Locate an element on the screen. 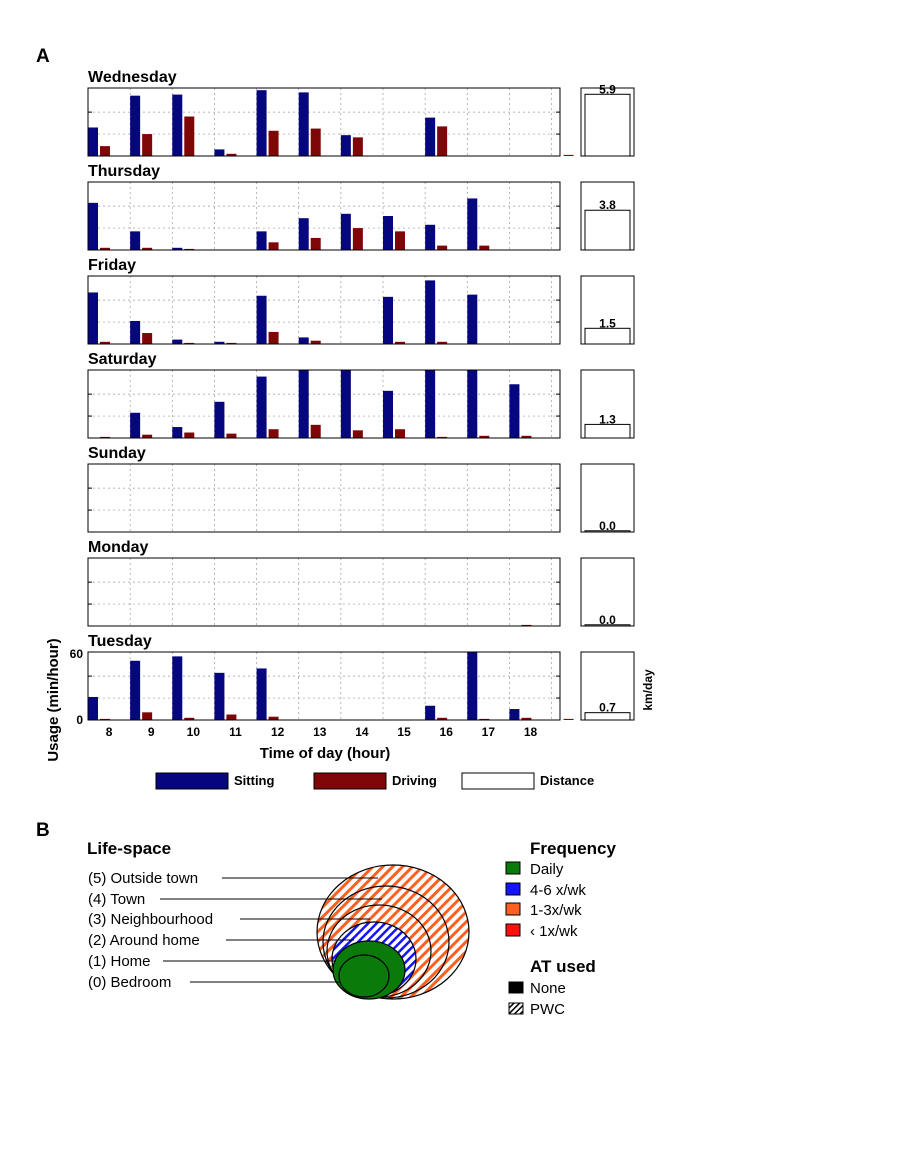  at-label-none: None is located at coordinates (548, 988).